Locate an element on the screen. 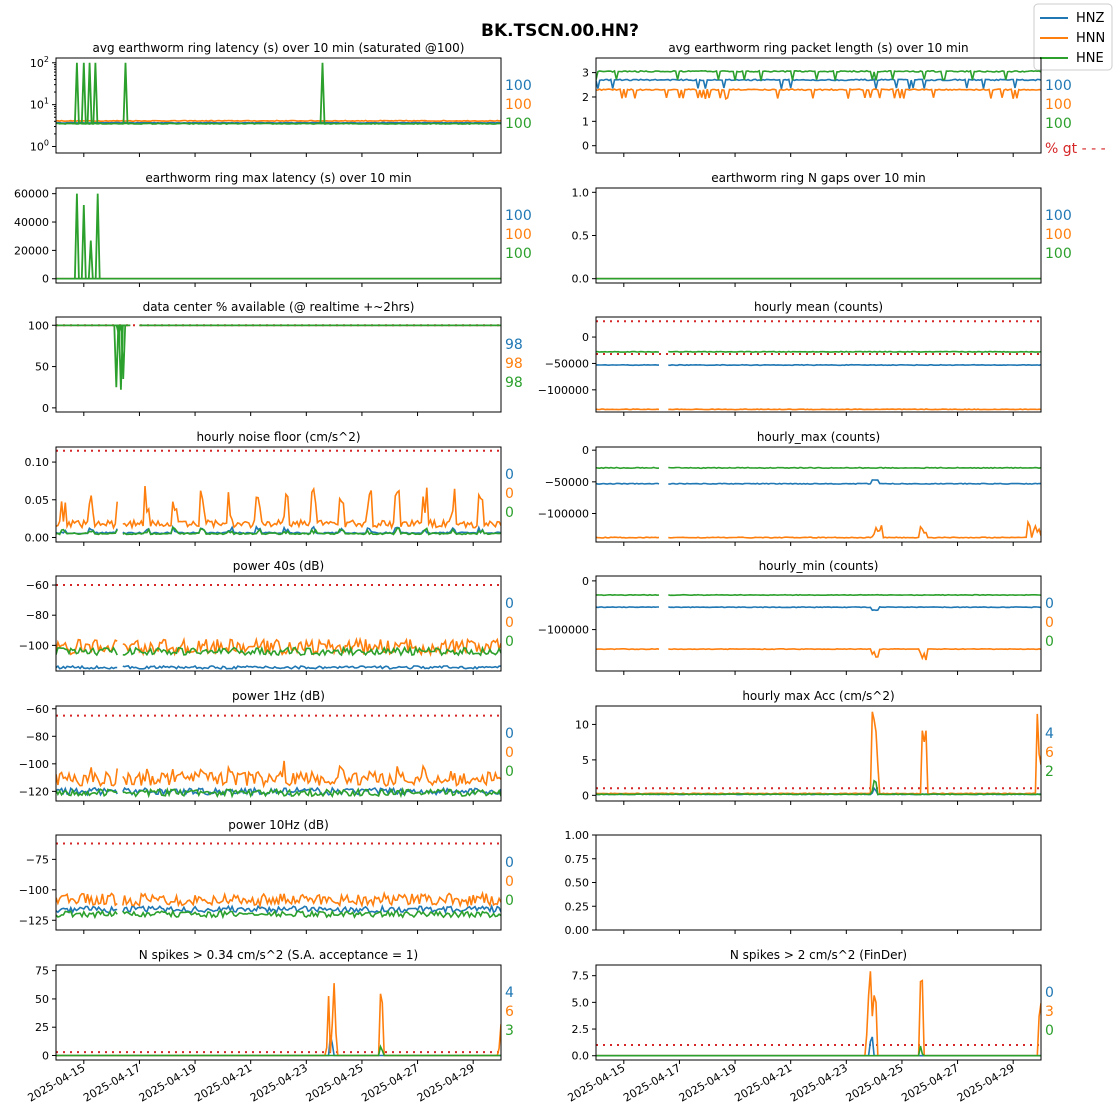 This screenshot has height=1120, width=1120. legend-frame is located at coordinates (1073, 37).